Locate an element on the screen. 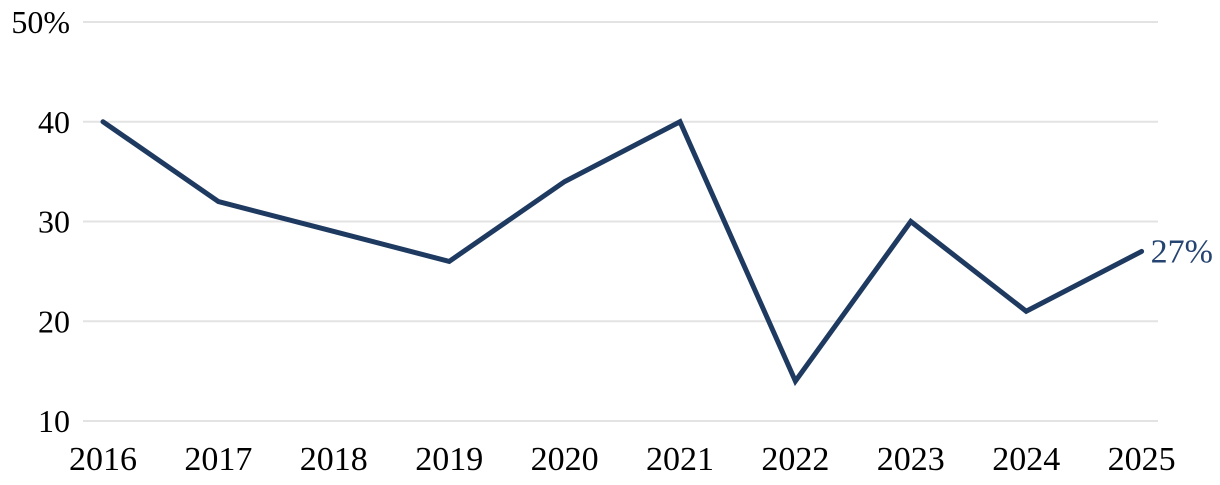 This screenshot has height=485, width=1220. x-axis-tick-label: 2021 is located at coordinates (680, 459).